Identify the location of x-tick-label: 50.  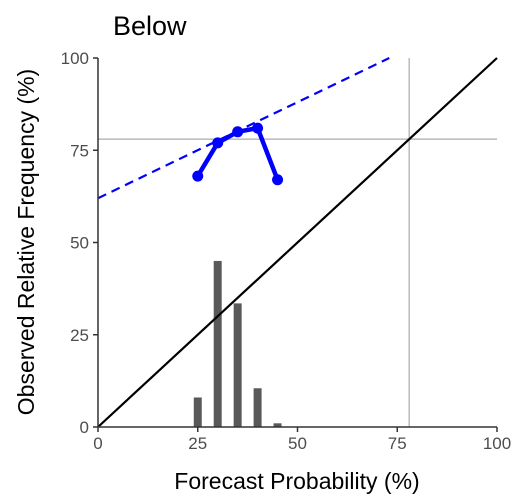
(297, 443).